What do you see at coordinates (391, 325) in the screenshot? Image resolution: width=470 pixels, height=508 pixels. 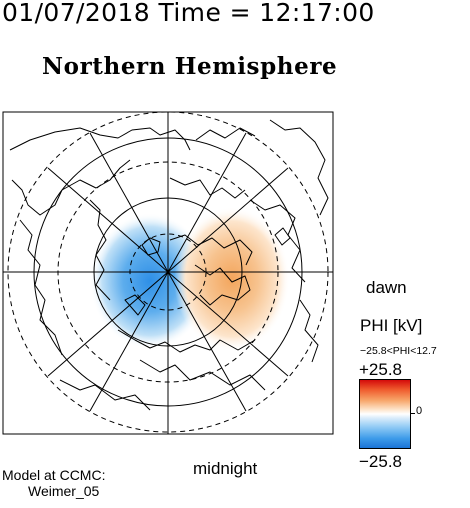 I see `colorbar-title: PHI [kV]` at bounding box center [391, 325].